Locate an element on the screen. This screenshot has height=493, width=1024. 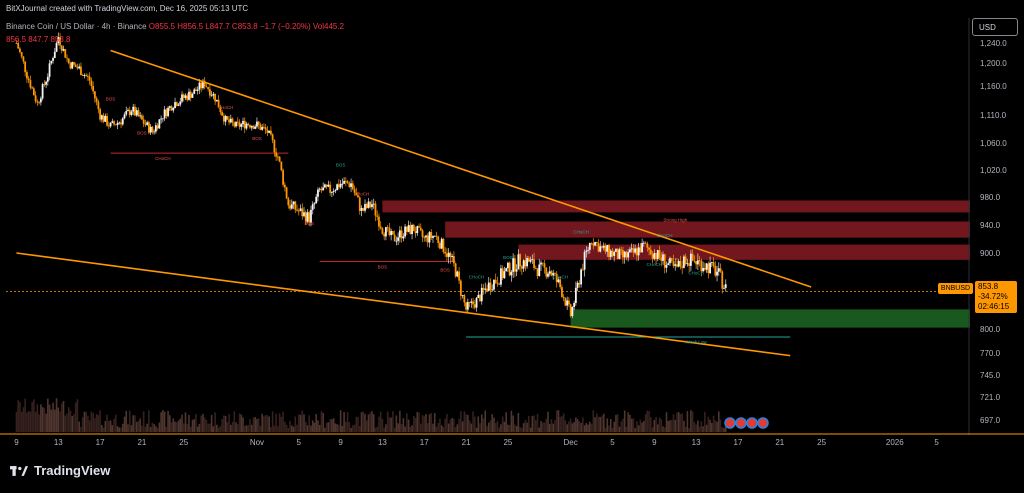
tradingview-logo: TradingView is located at coordinates (60, 470).